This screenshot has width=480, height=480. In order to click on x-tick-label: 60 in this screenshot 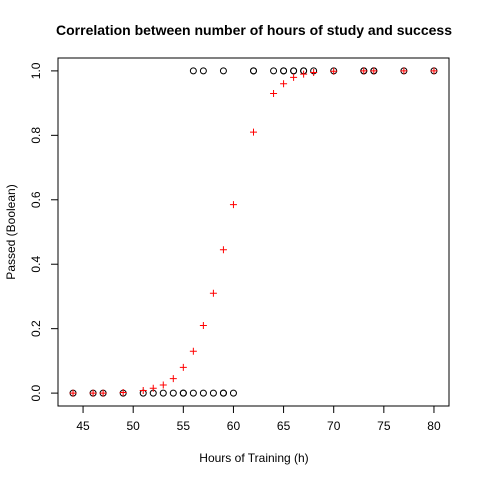, I will do `click(234, 426)`.